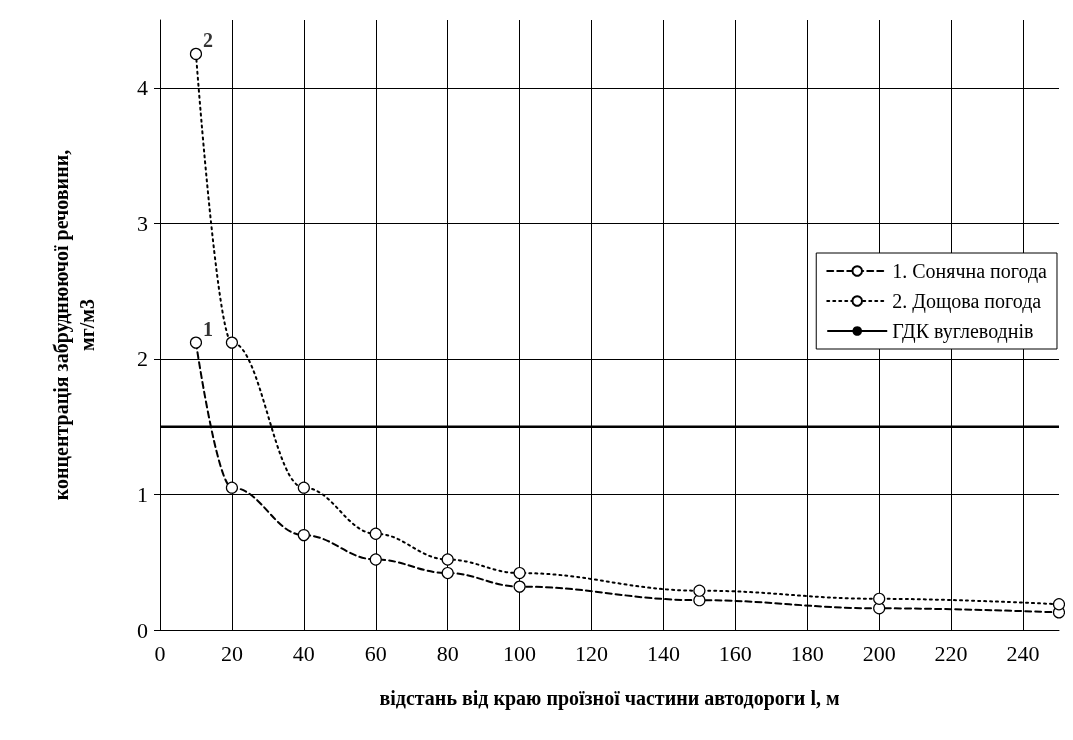  What do you see at coordinates (879, 653) in the screenshot?
I see `x-tick-label: 200` at bounding box center [879, 653].